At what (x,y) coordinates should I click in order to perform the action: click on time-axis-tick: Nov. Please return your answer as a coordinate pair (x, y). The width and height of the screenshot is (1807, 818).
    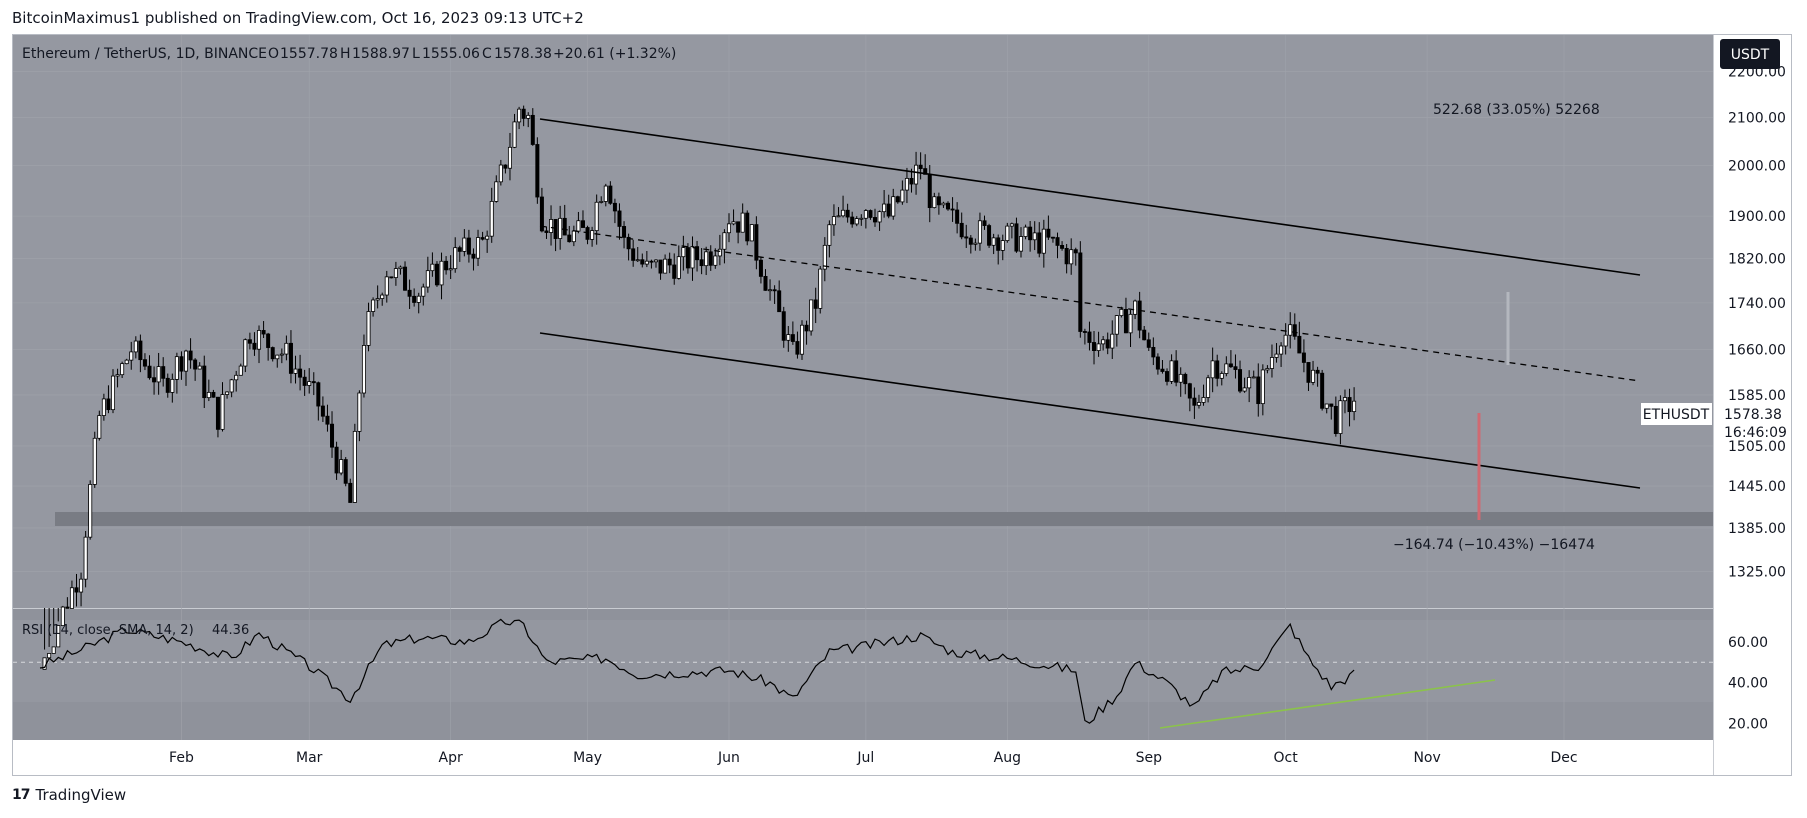
    Looking at the image, I should click on (1426, 758).